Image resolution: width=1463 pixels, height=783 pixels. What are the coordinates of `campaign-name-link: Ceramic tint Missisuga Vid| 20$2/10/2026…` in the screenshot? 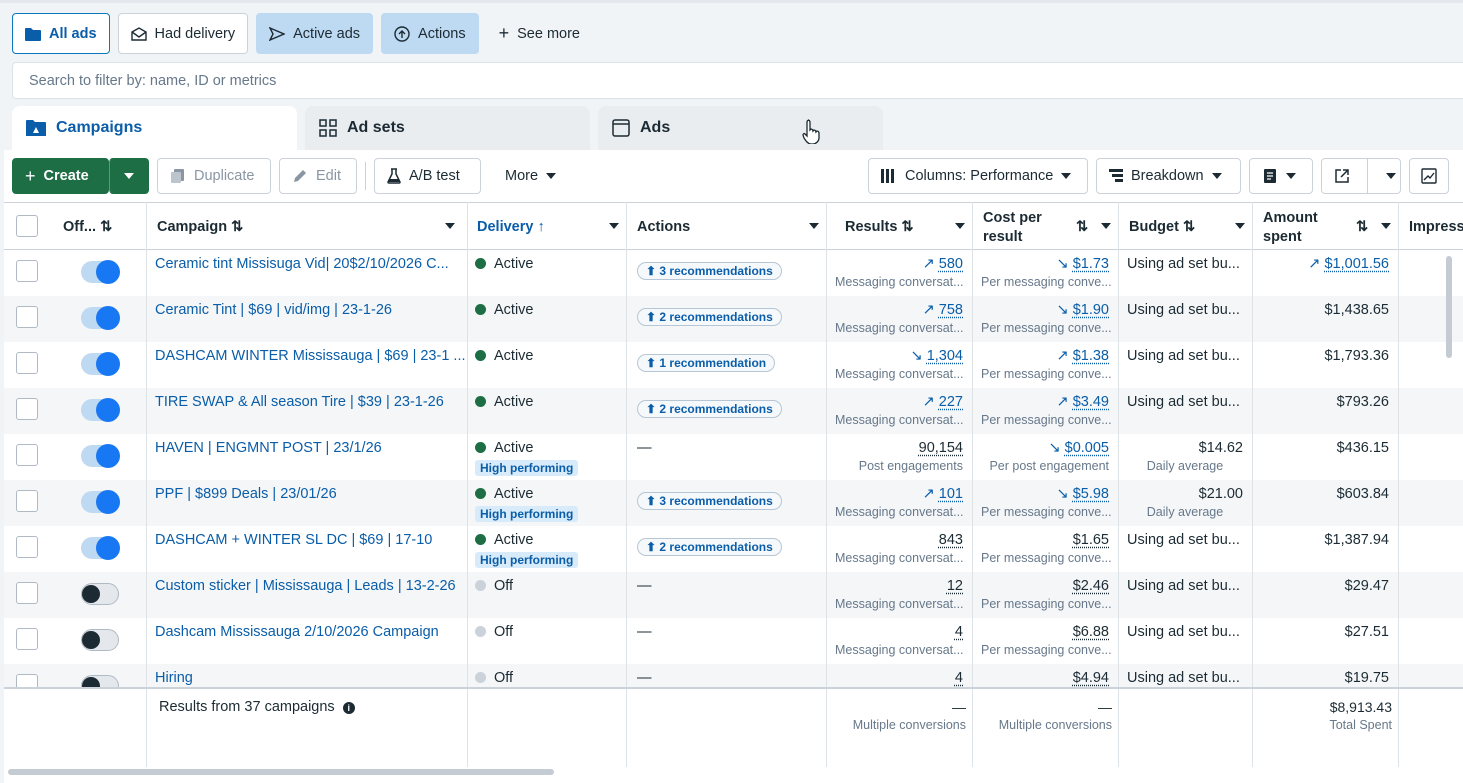 It's located at (306, 273).